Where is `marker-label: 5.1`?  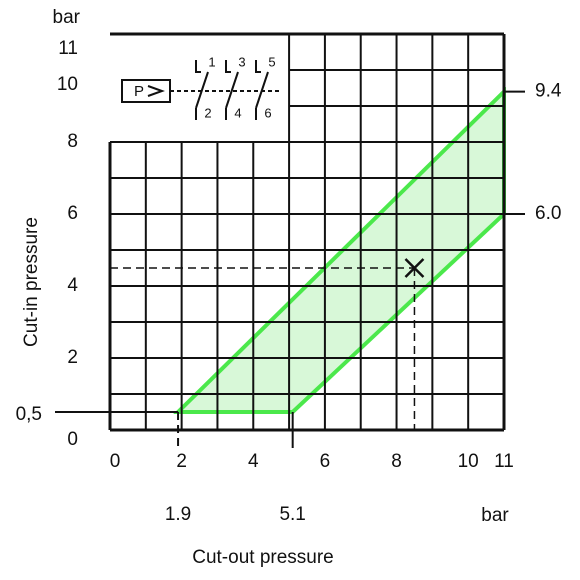 marker-label: 5.1 is located at coordinates (292, 514).